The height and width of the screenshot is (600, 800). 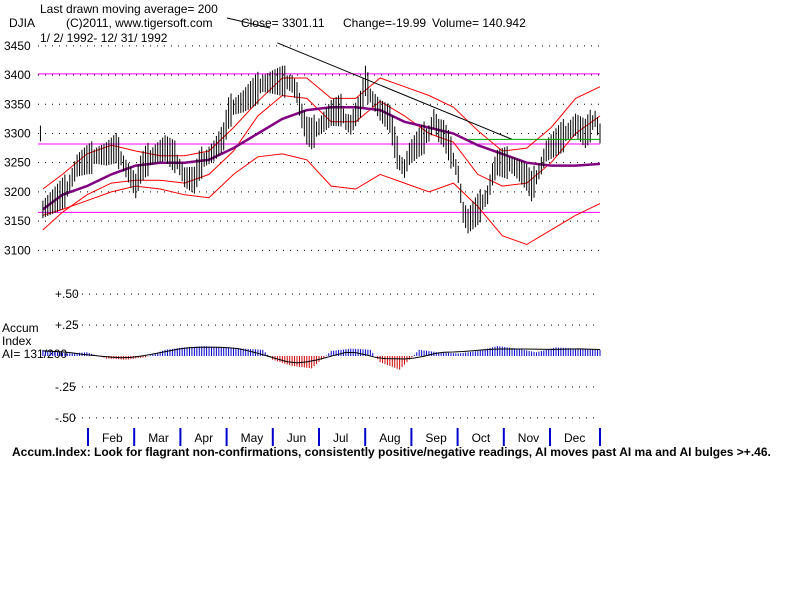 I want to click on price-tick-label: 3150, so click(x=17, y=221).